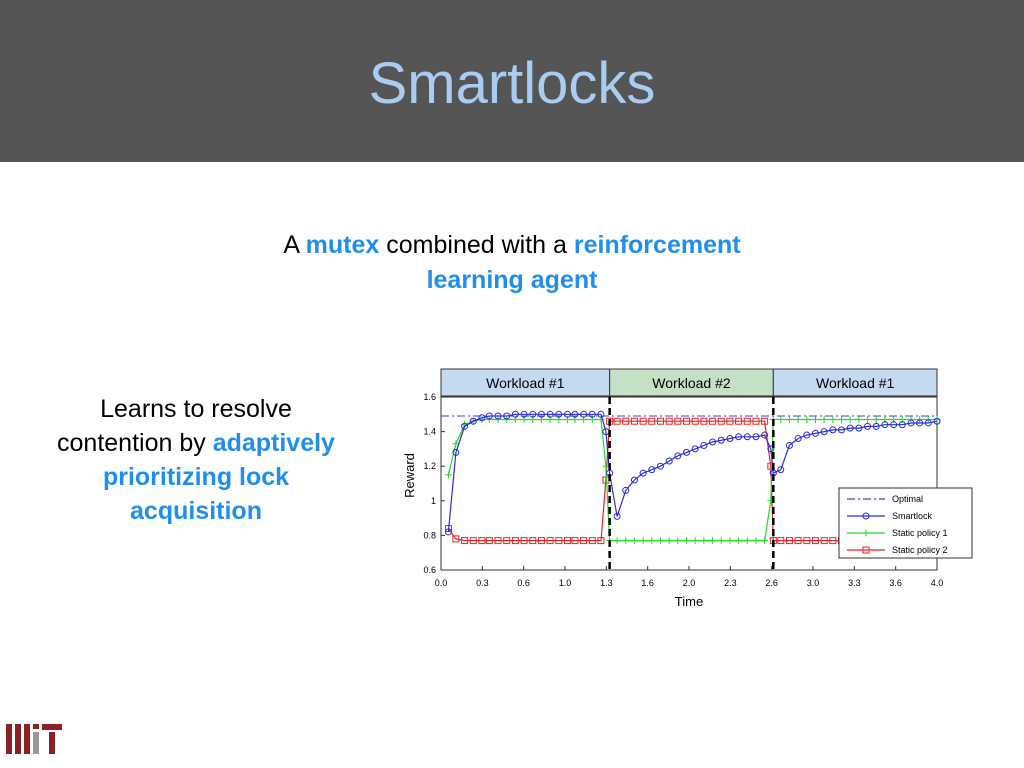 Image resolution: width=1024 pixels, height=768 pixels. Describe the element at coordinates (920, 533) in the screenshot. I see `legend-label-static-policy-1: Static policy 1` at that location.